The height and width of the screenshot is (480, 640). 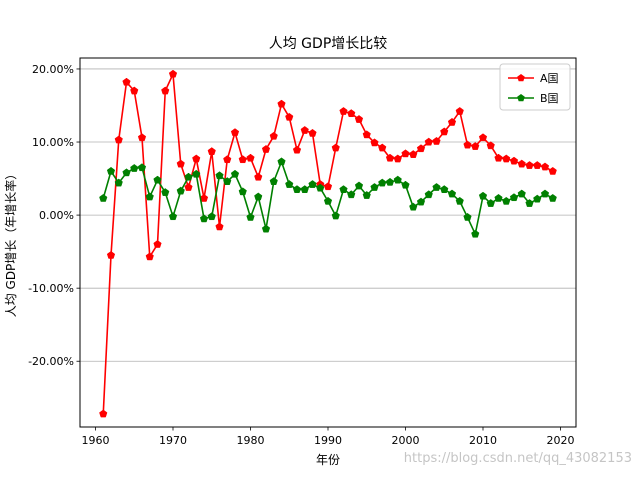 What do you see at coordinates (549, 98) in the screenshot?
I see `legend-label: B国` at bounding box center [549, 98].